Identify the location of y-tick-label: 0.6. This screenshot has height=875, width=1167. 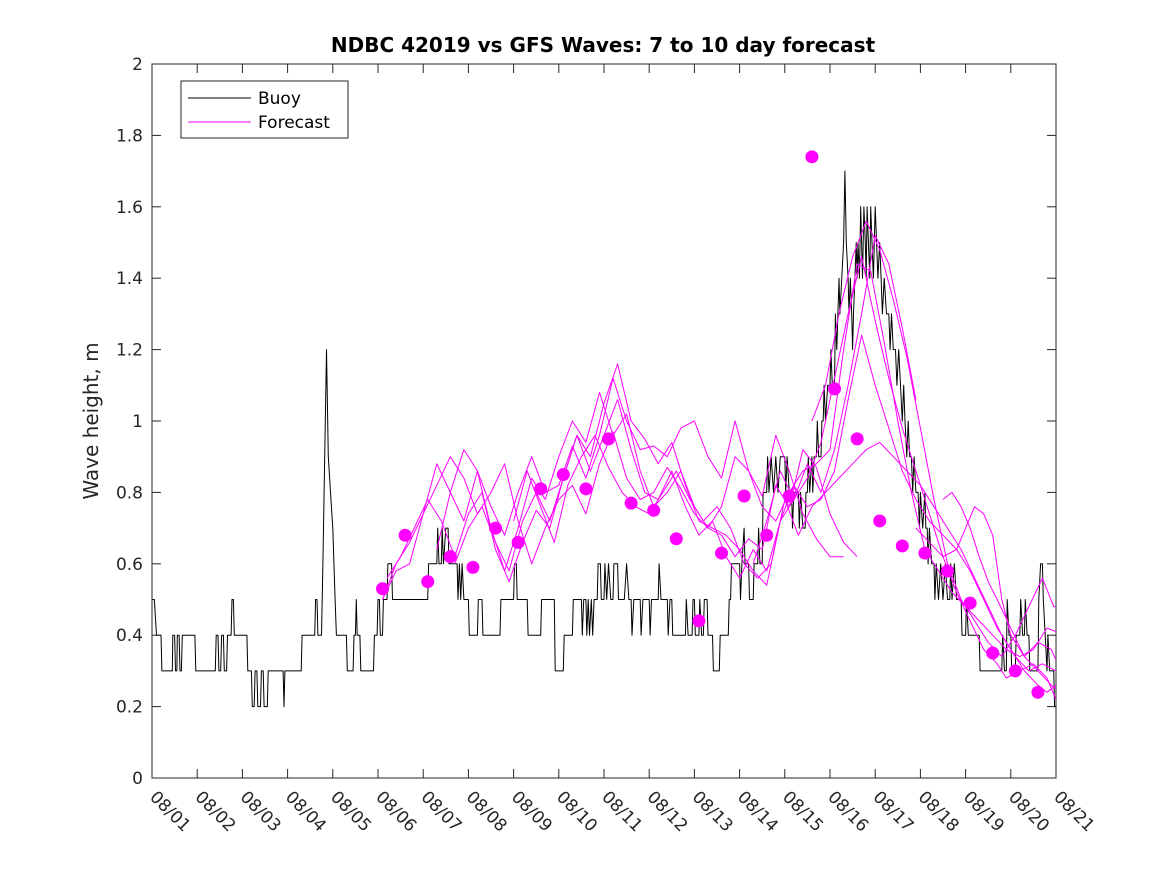
(129, 565).